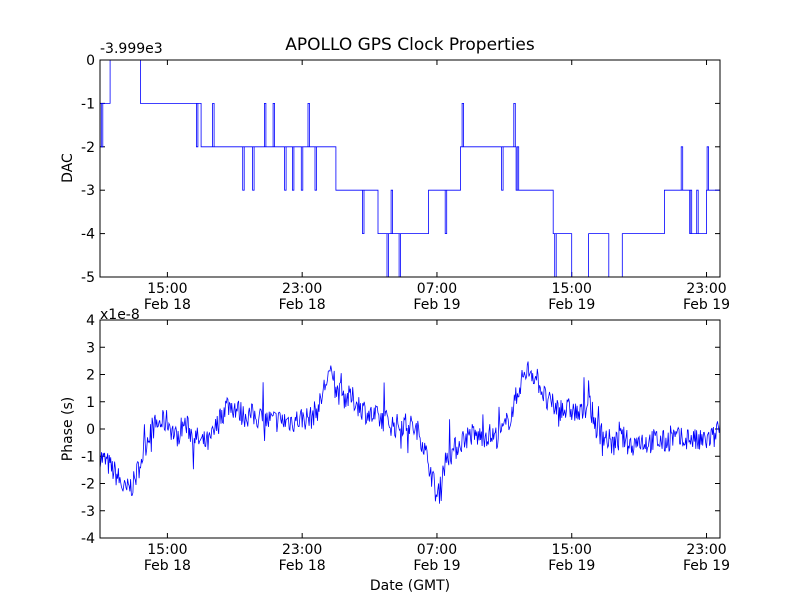 The width and height of the screenshot is (800, 600). I want to click on phase-y-tick-label: 4, so click(90, 321).